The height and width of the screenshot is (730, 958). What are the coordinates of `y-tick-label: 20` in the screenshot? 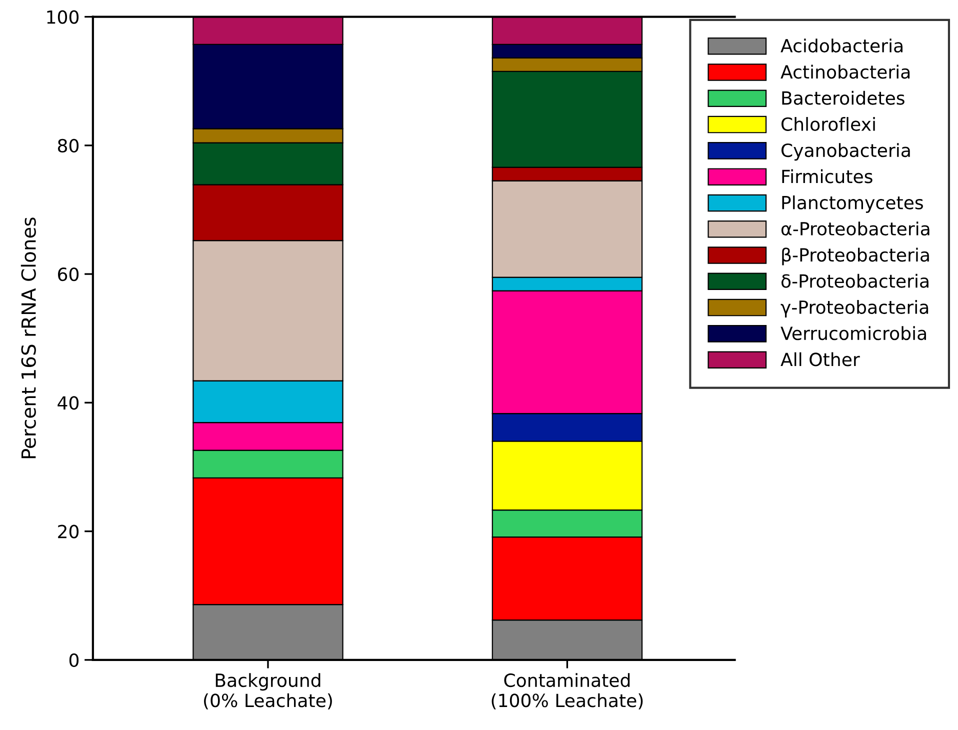 It's located at (68, 531).